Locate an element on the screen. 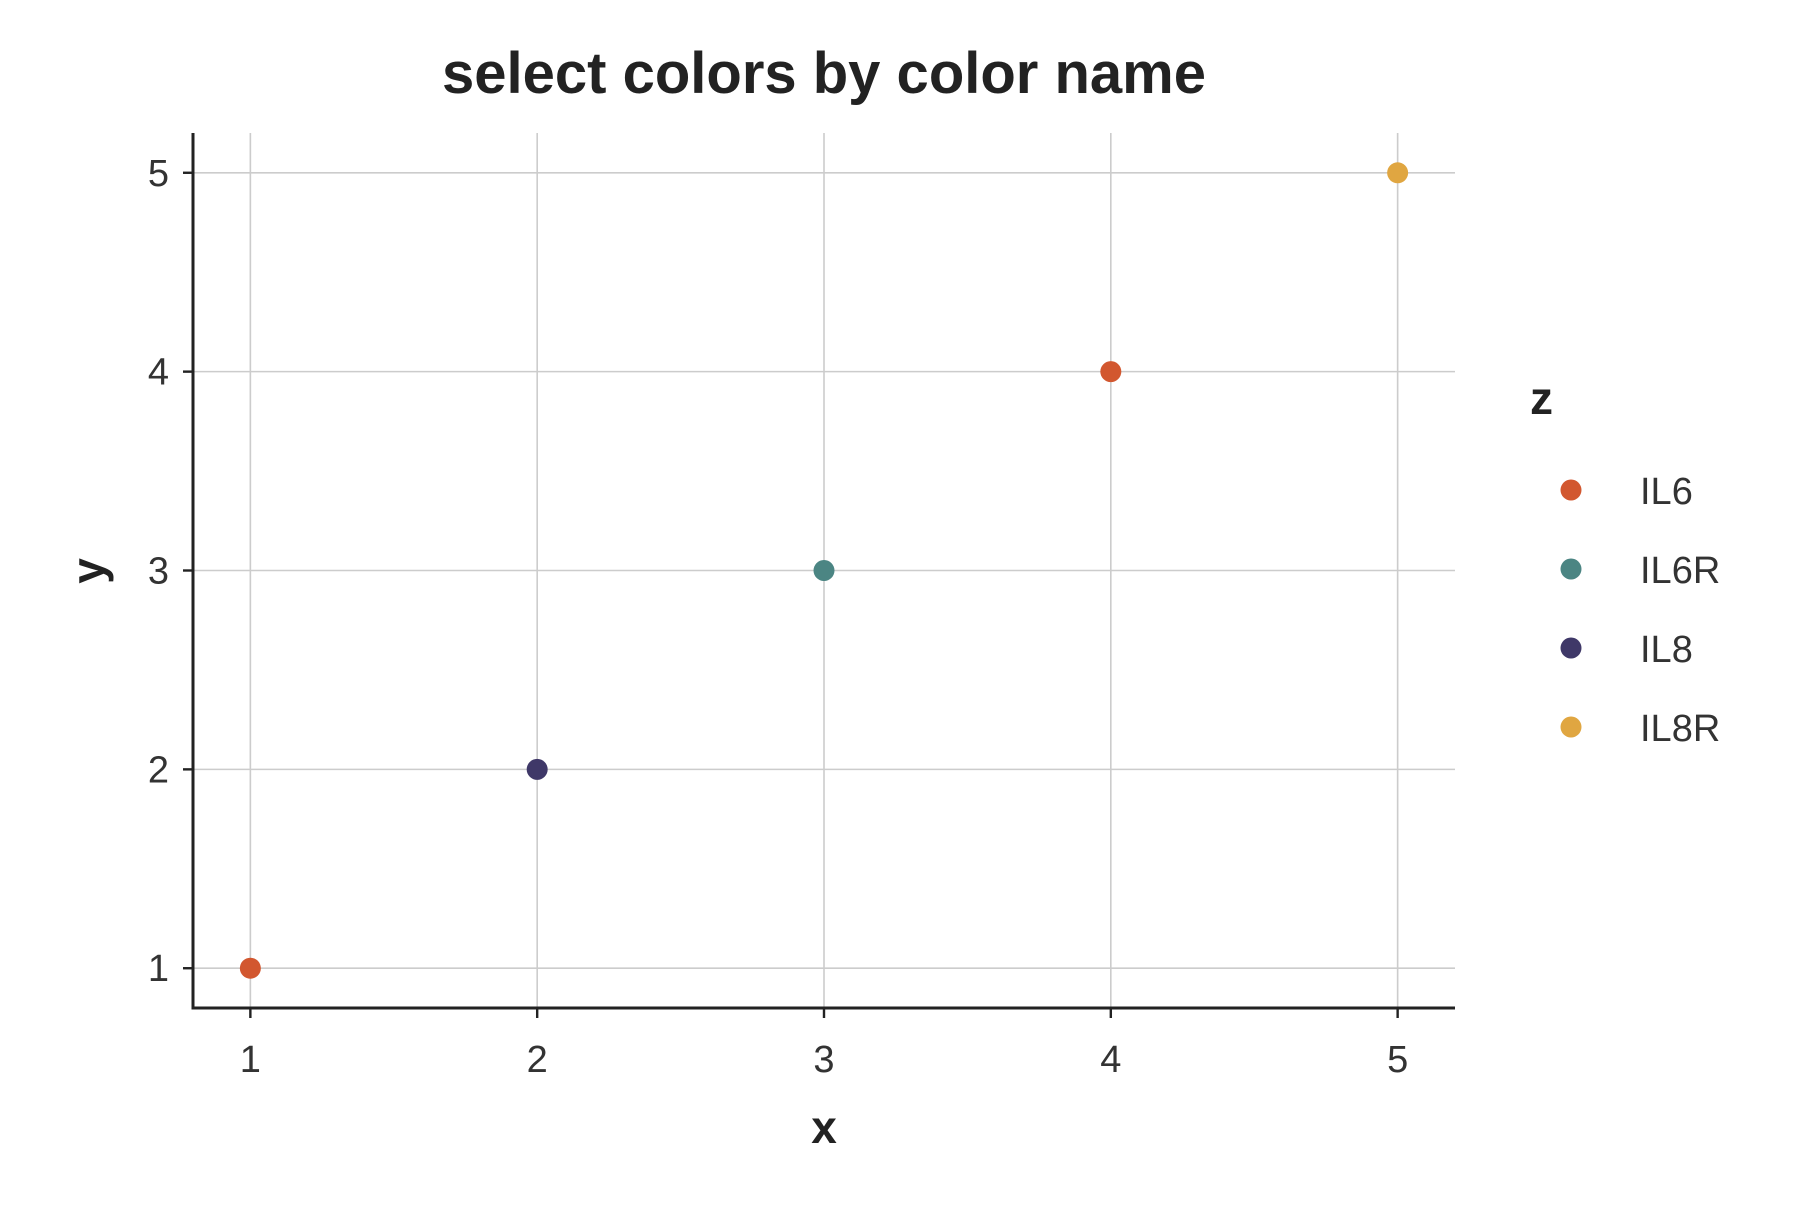 Image resolution: width=1800 pixels, height=1205 pixels. x-tick-label: 4 is located at coordinates (1110, 1060).